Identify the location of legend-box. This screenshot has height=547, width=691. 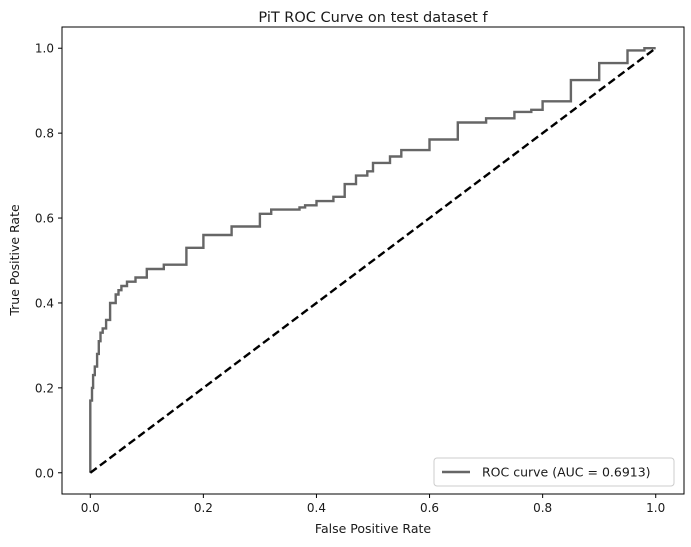
(554, 472).